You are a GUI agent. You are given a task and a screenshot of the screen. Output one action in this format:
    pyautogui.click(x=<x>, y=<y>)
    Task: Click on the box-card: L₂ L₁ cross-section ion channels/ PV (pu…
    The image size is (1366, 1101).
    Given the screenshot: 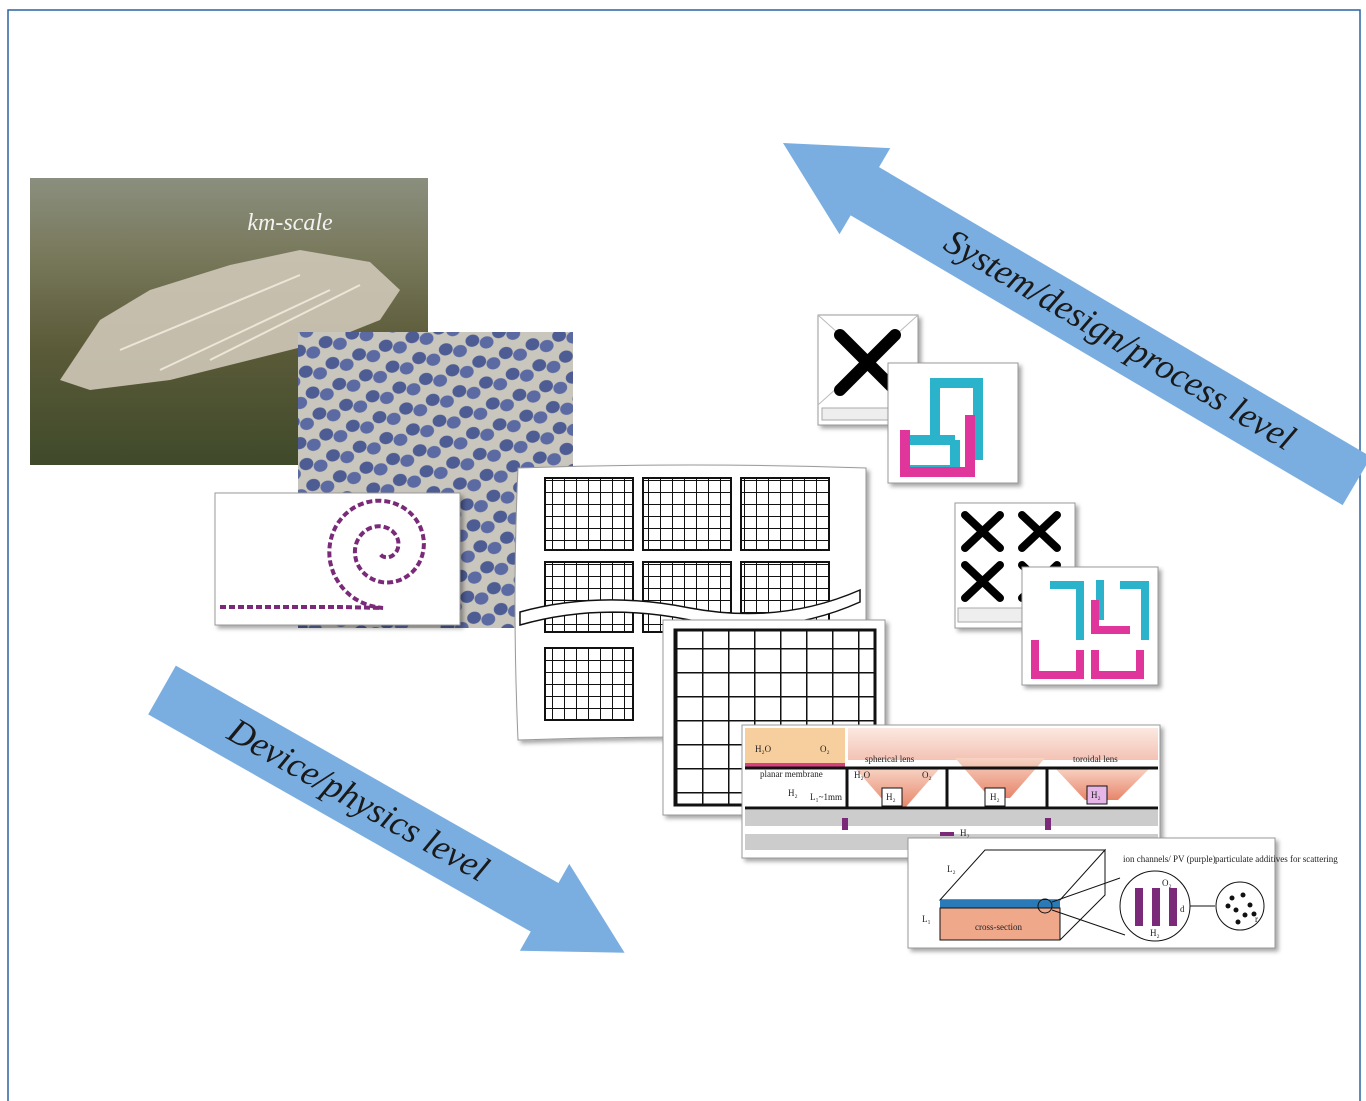 What is the action you would take?
    pyautogui.click(x=1122, y=893)
    